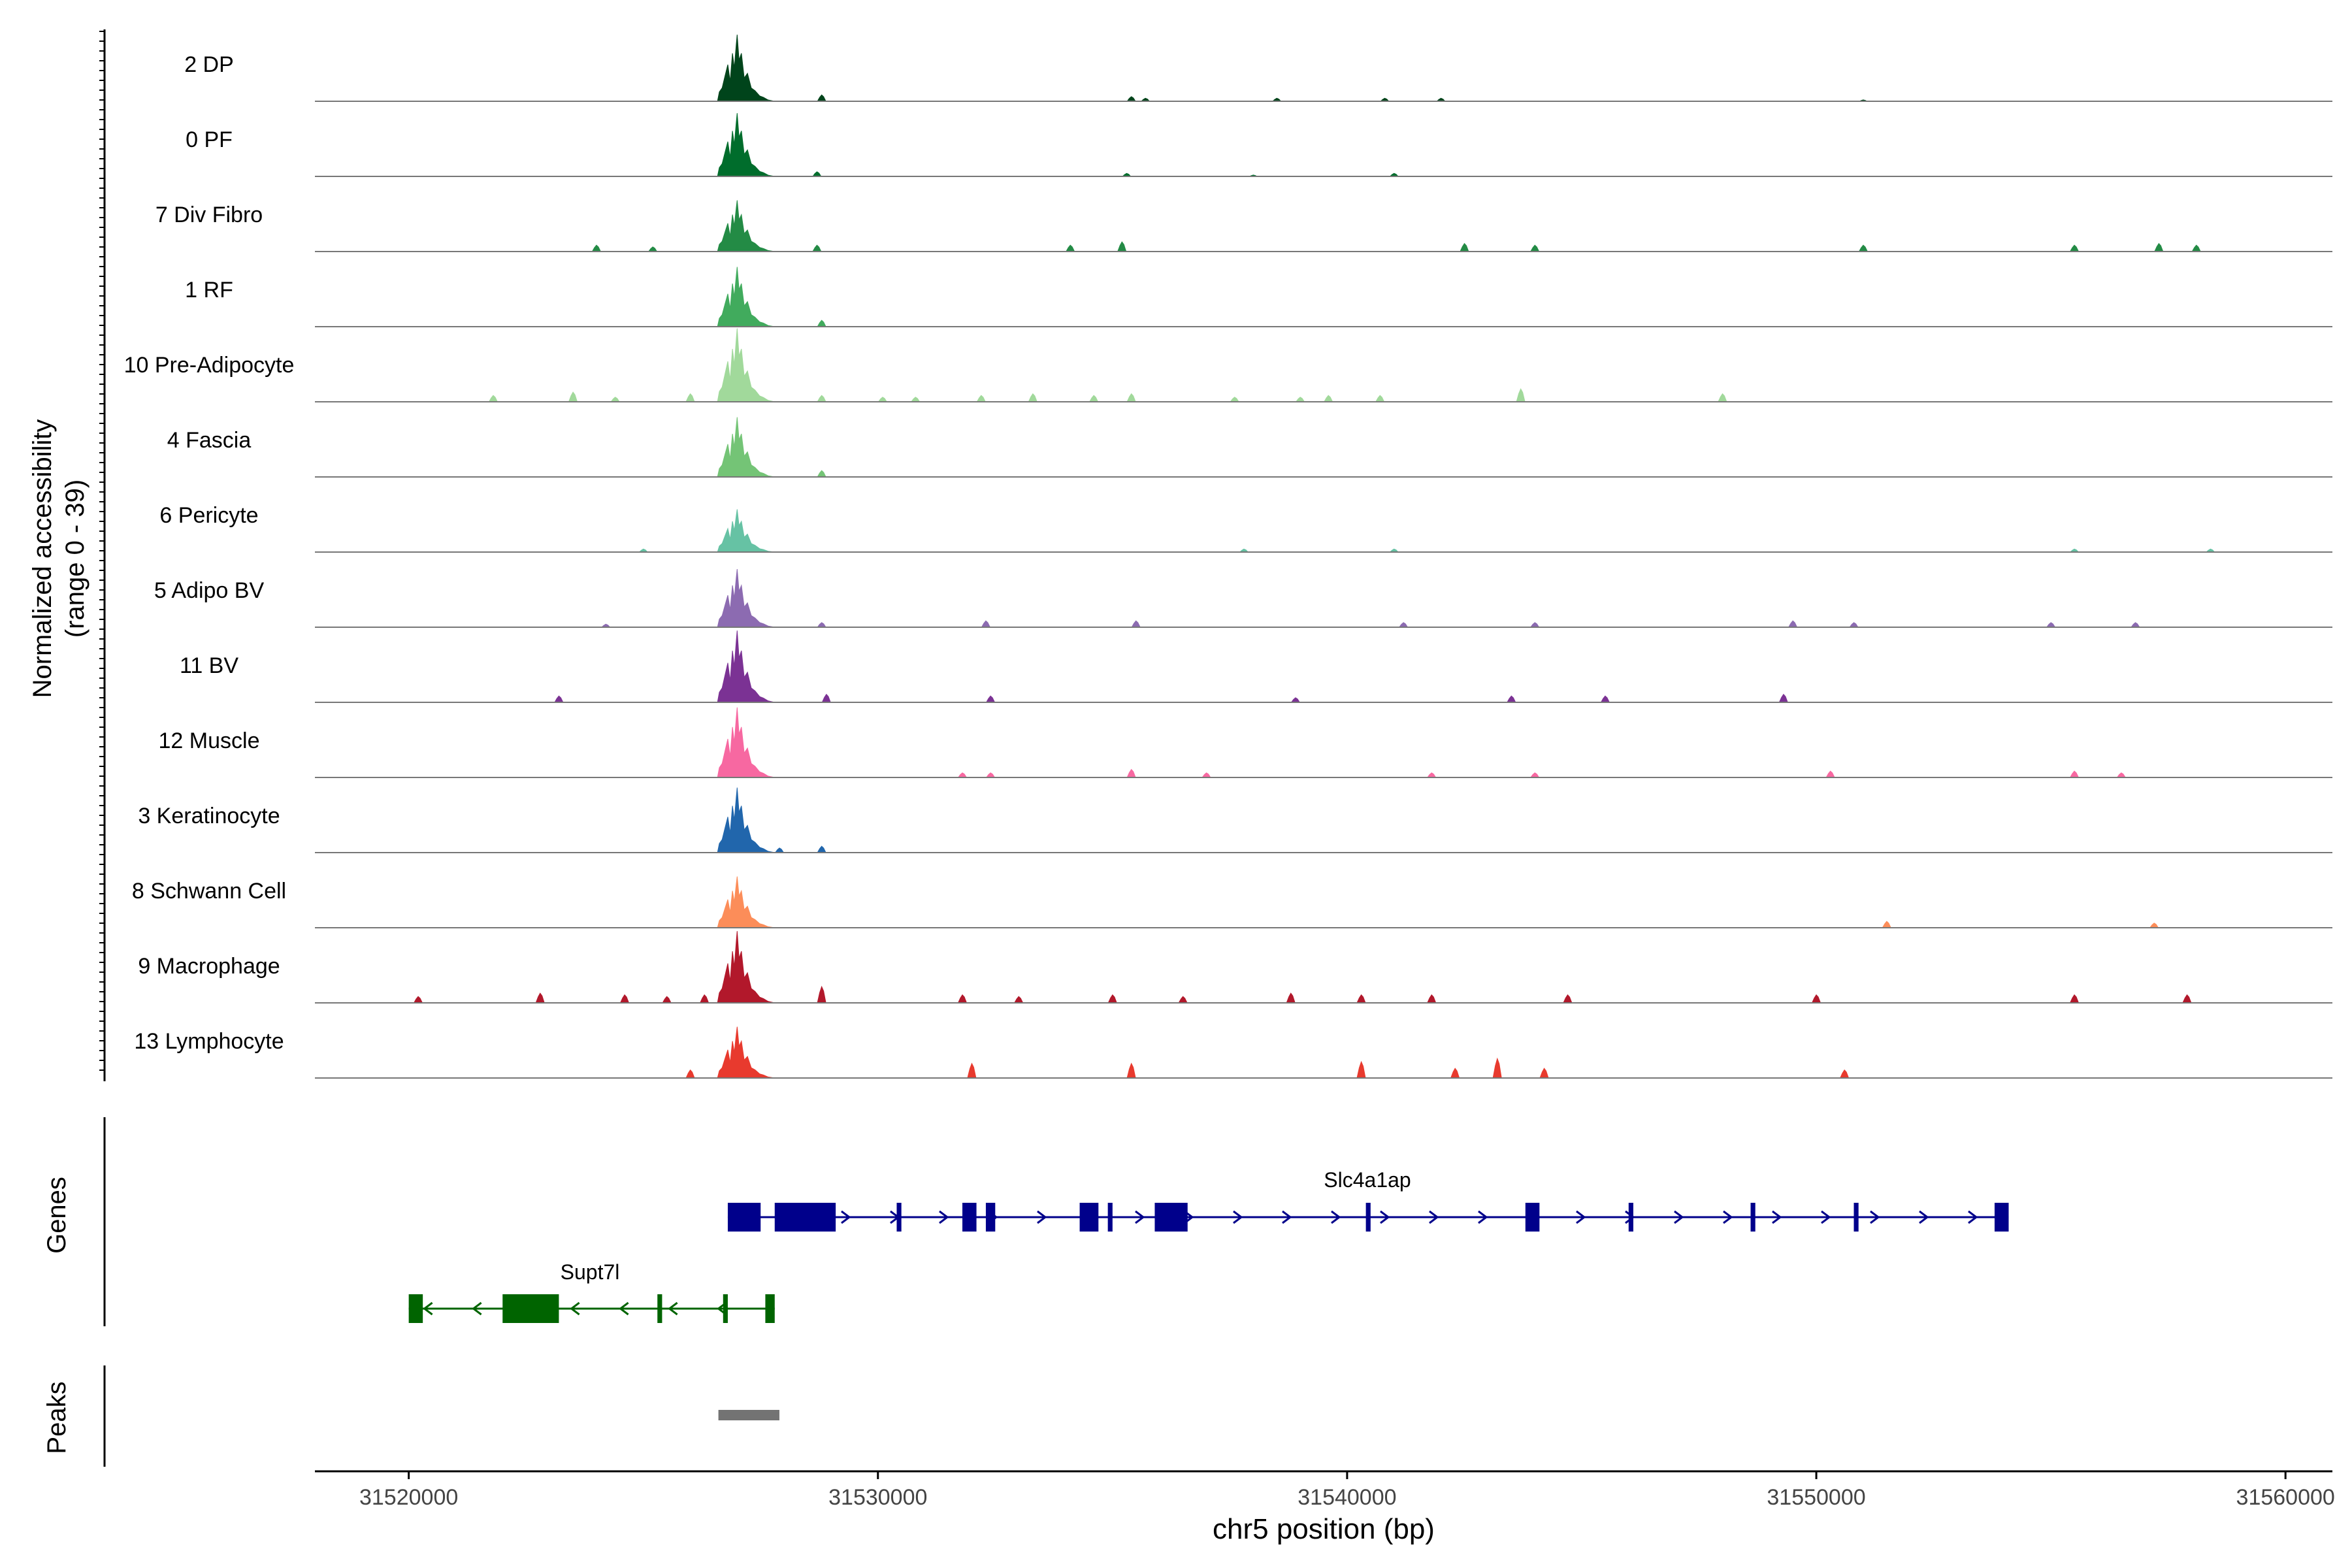  I want to click on gene-supt7l: Supt7l, so click(591, 1291).